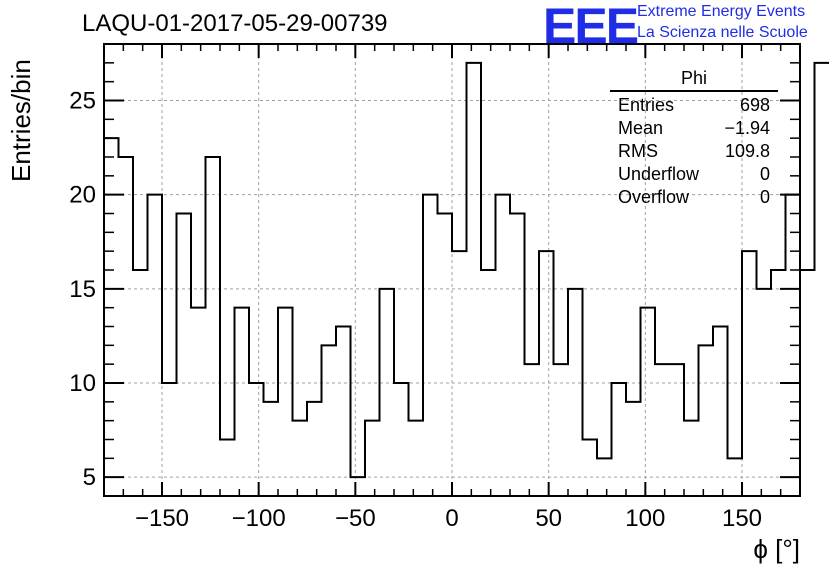 The width and height of the screenshot is (836, 572). Describe the element at coordinates (747, 151) in the screenshot. I see `stats-value: 109.8` at that location.